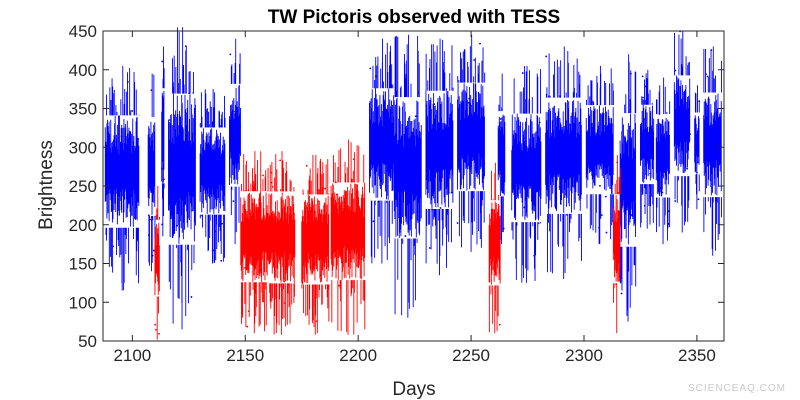 The width and height of the screenshot is (800, 400). Describe the element at coordinates (83, 302) in the screenshot. I see `y-tick-label: 100` at that location.